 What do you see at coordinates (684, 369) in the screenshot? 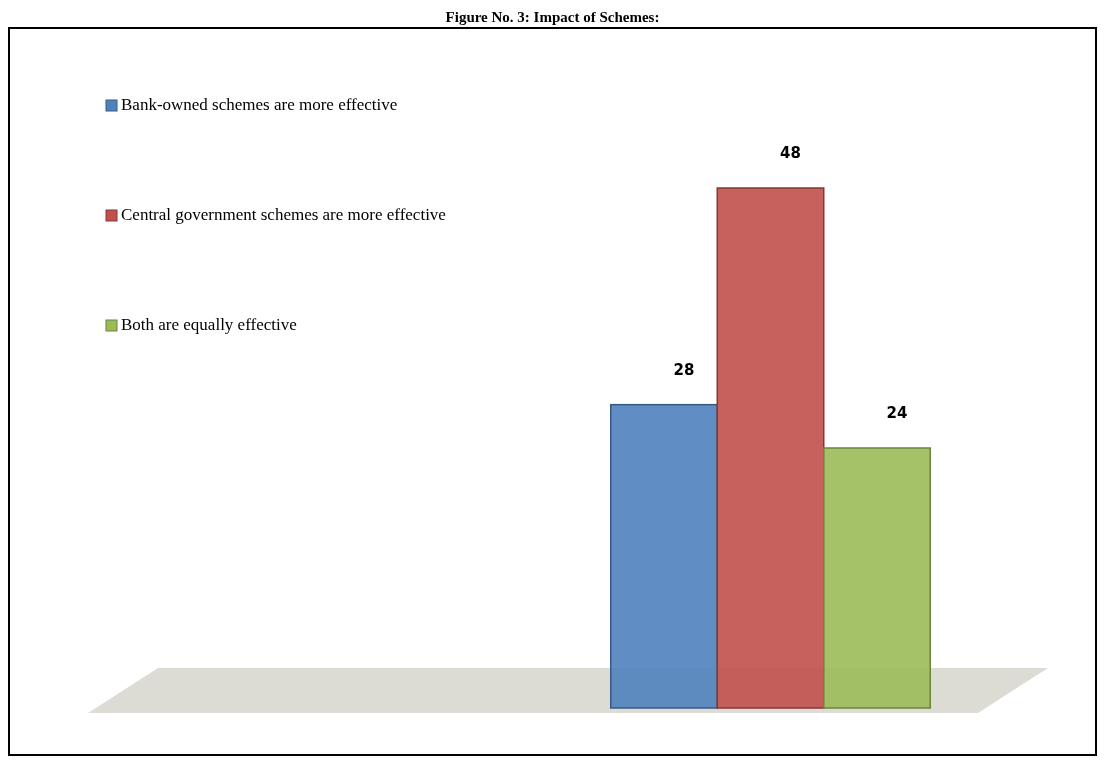
I see `data-label: 28` at bounding box center [684, 369].